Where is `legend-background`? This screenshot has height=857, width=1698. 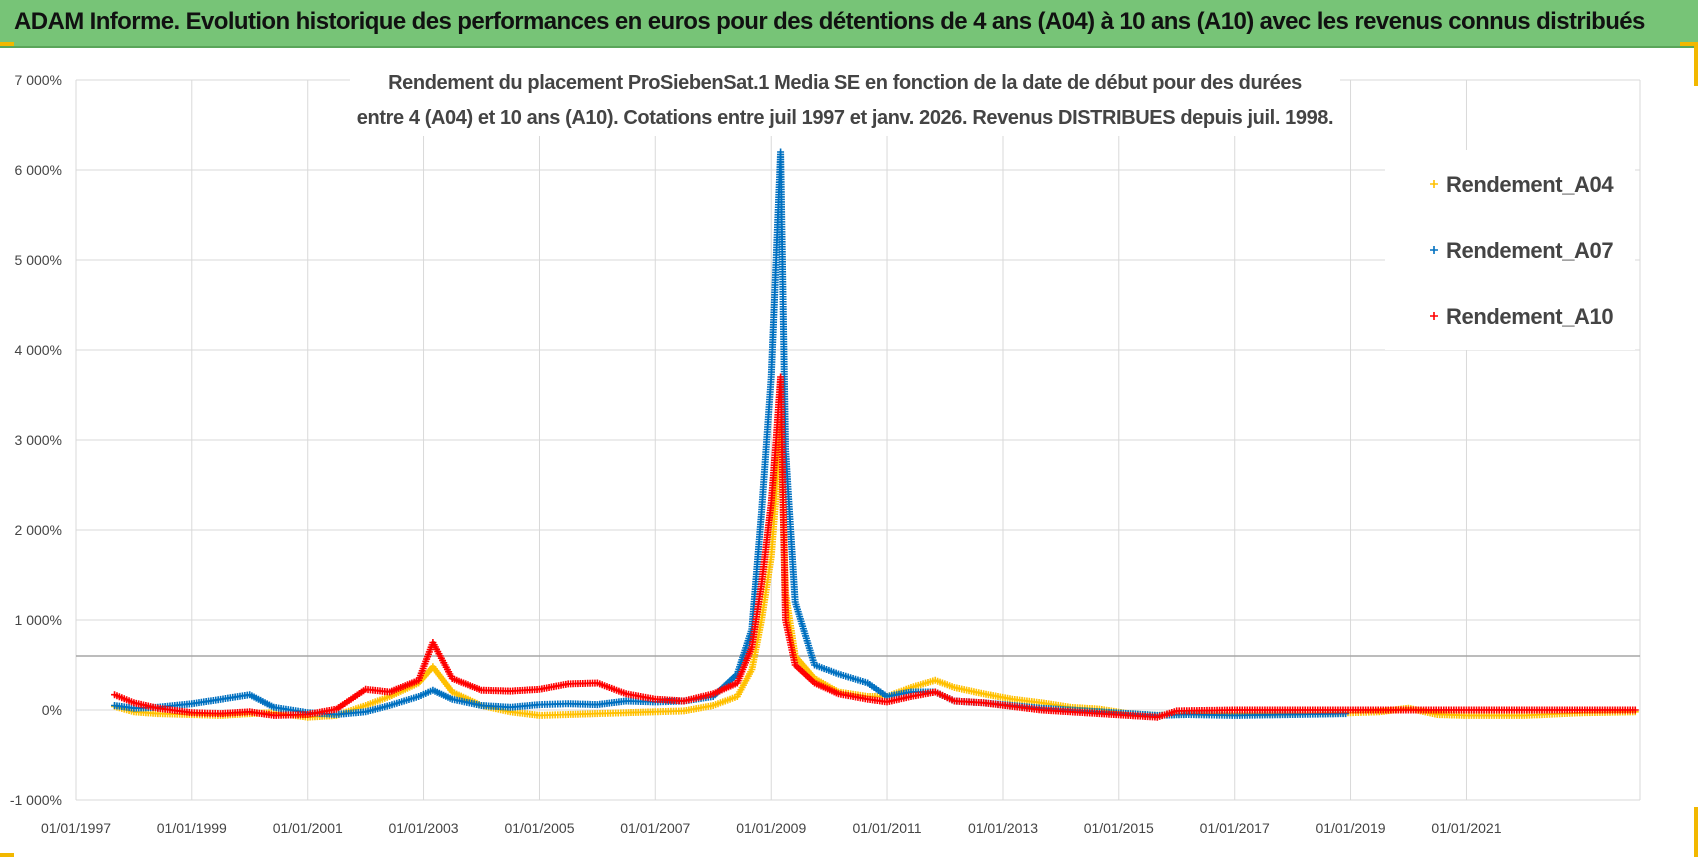
legend-background is located at coordinates (1510, 250).